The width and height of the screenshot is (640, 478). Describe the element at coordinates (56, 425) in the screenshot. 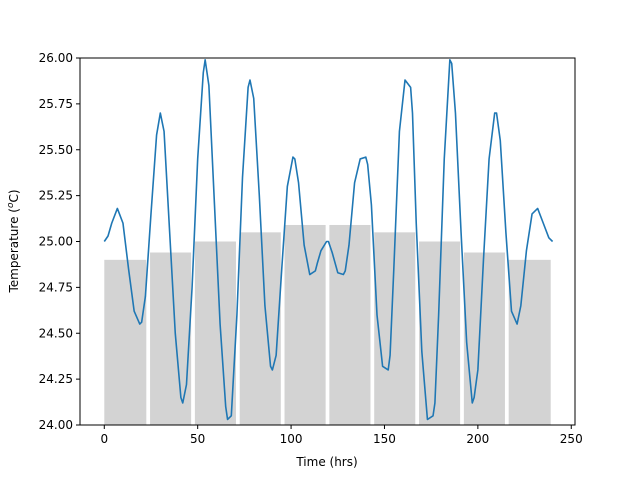

I see `y-tick-label-0: 24.00` at that location.